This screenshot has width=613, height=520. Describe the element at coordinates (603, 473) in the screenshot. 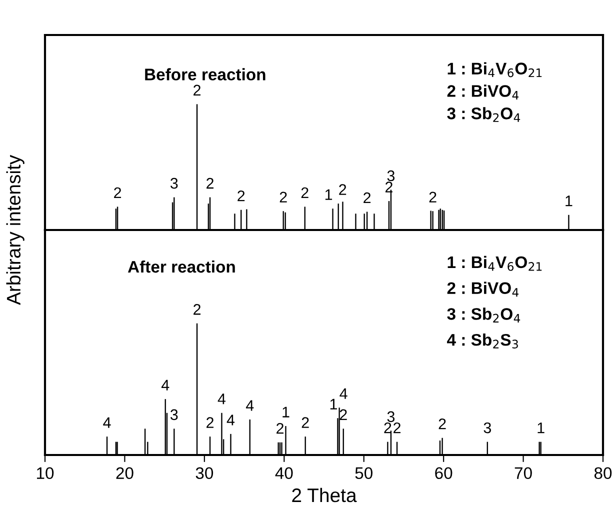

I see `x-tick-label: 80` at that location.